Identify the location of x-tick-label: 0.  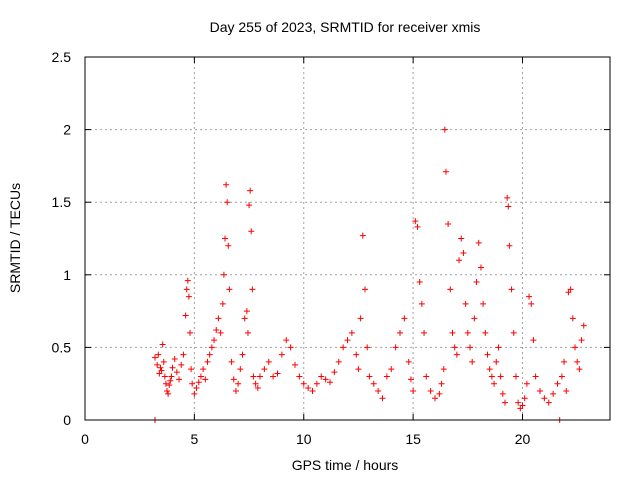
(85, 439).